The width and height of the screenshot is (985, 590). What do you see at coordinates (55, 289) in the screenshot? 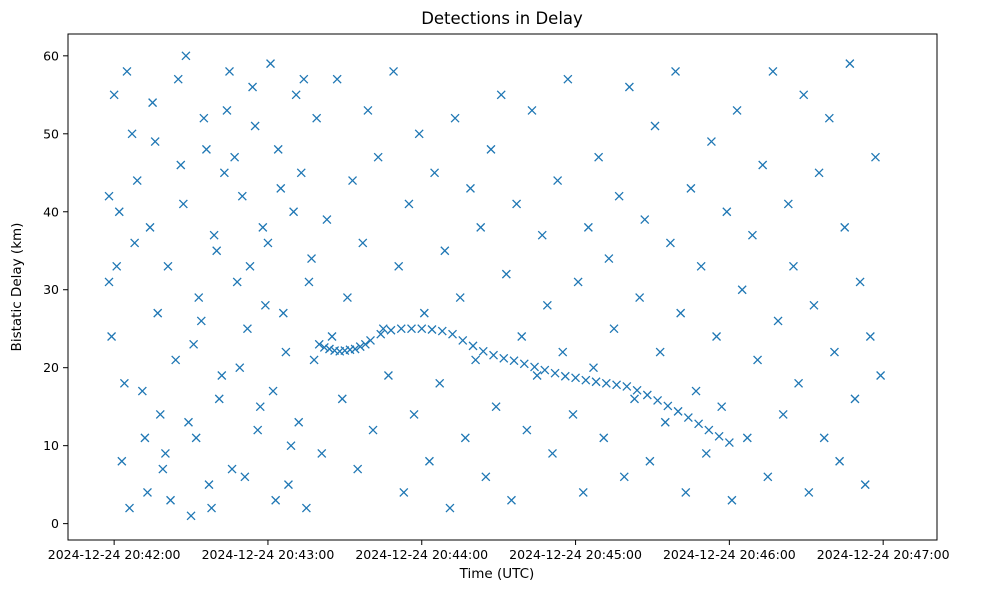
I see `y-axis: 0 10 20 30 40 50 60` at bounding box center [55, 289].